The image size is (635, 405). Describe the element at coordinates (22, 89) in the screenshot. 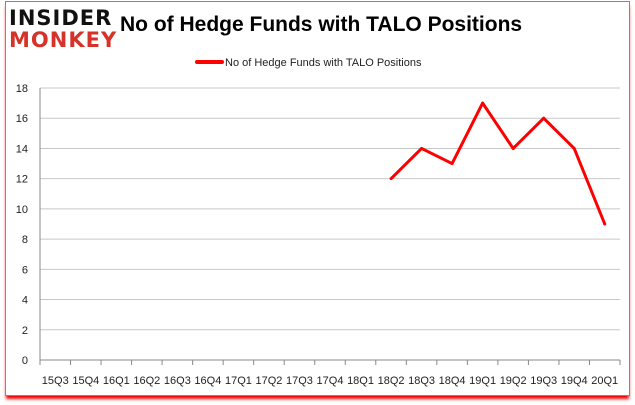

I see `y-tick-label: 18` at that location.